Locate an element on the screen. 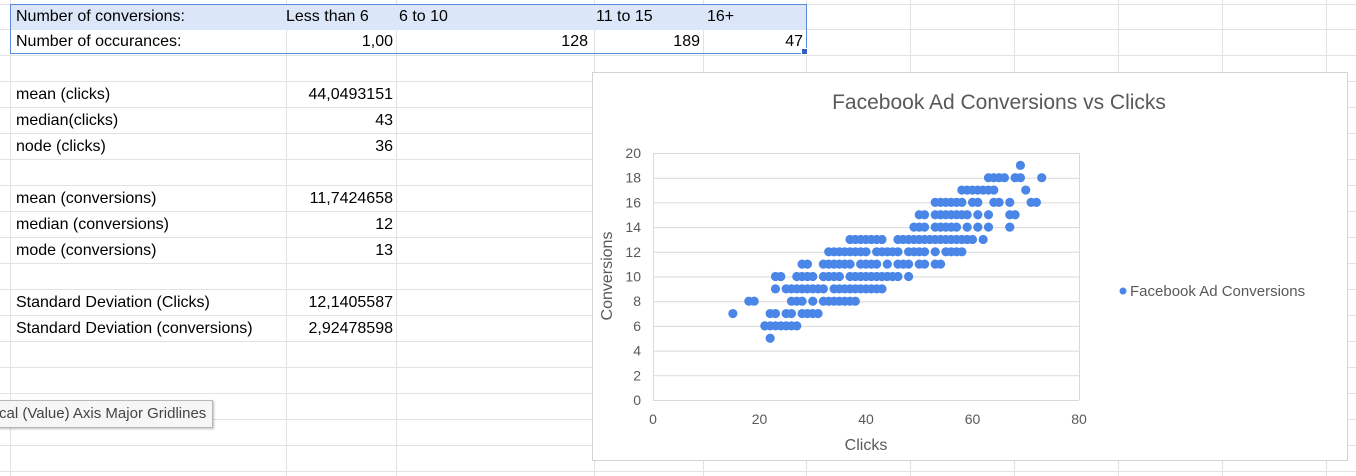  x-tick-label: 40 is located at coordinates (866, 419).